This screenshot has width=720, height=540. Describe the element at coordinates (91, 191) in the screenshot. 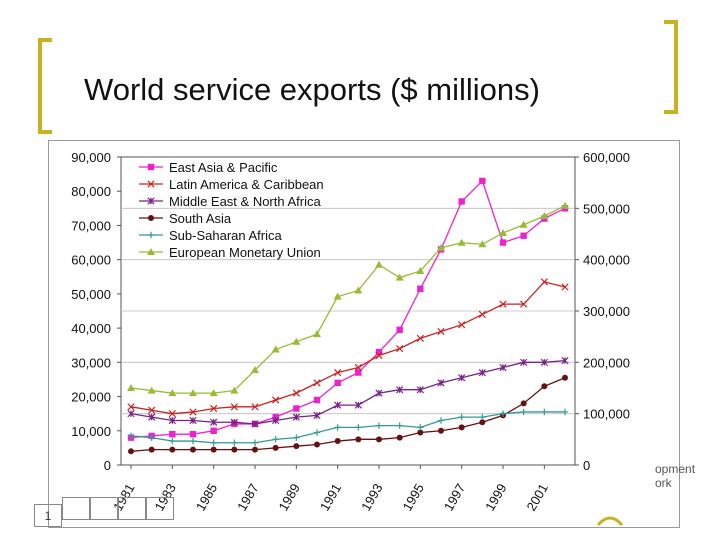

I see `y-left-tick-label: 80,000` at that location.